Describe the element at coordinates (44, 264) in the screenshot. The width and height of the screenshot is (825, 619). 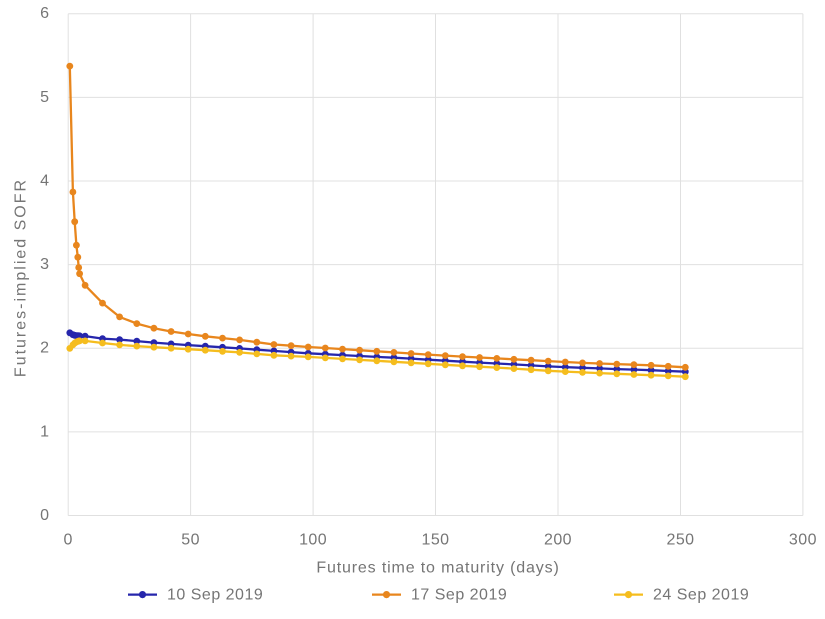
I see `svg-text: 3` at that location.